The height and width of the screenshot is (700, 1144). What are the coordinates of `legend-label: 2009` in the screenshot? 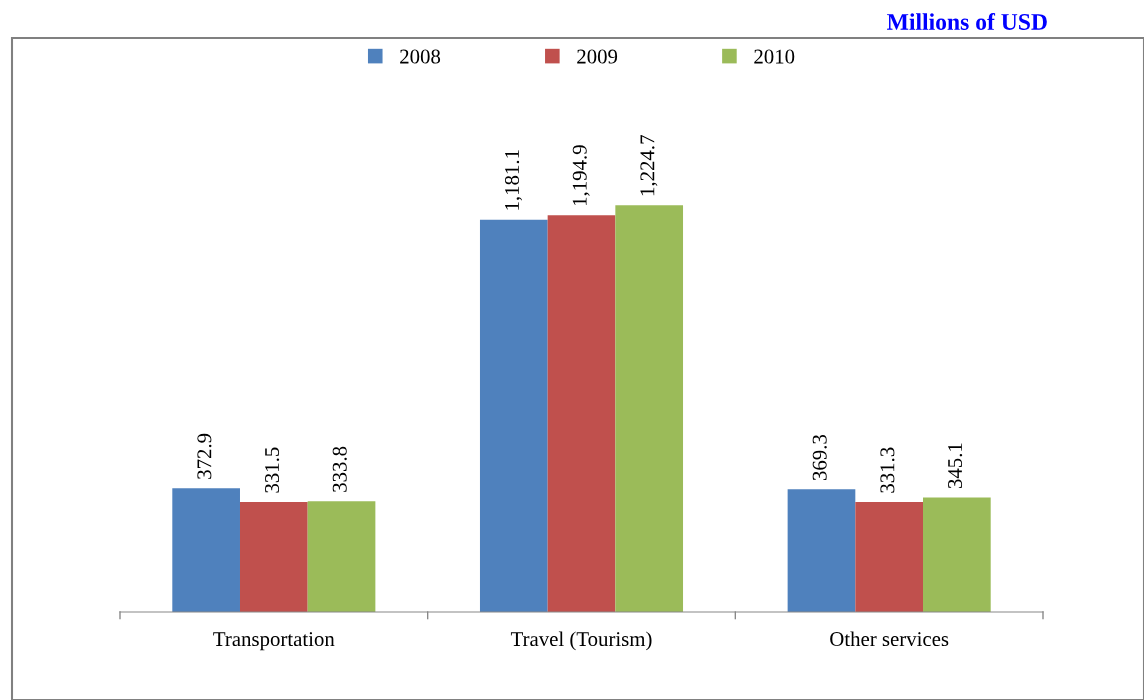 It's located at (597, 56).